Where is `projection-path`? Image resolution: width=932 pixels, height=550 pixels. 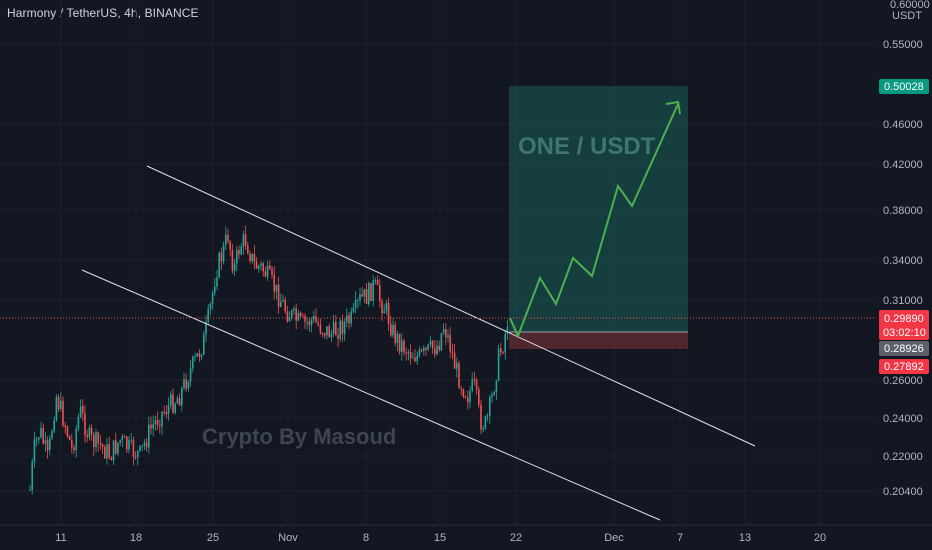 projection-path is located at coordinates (594, 221).